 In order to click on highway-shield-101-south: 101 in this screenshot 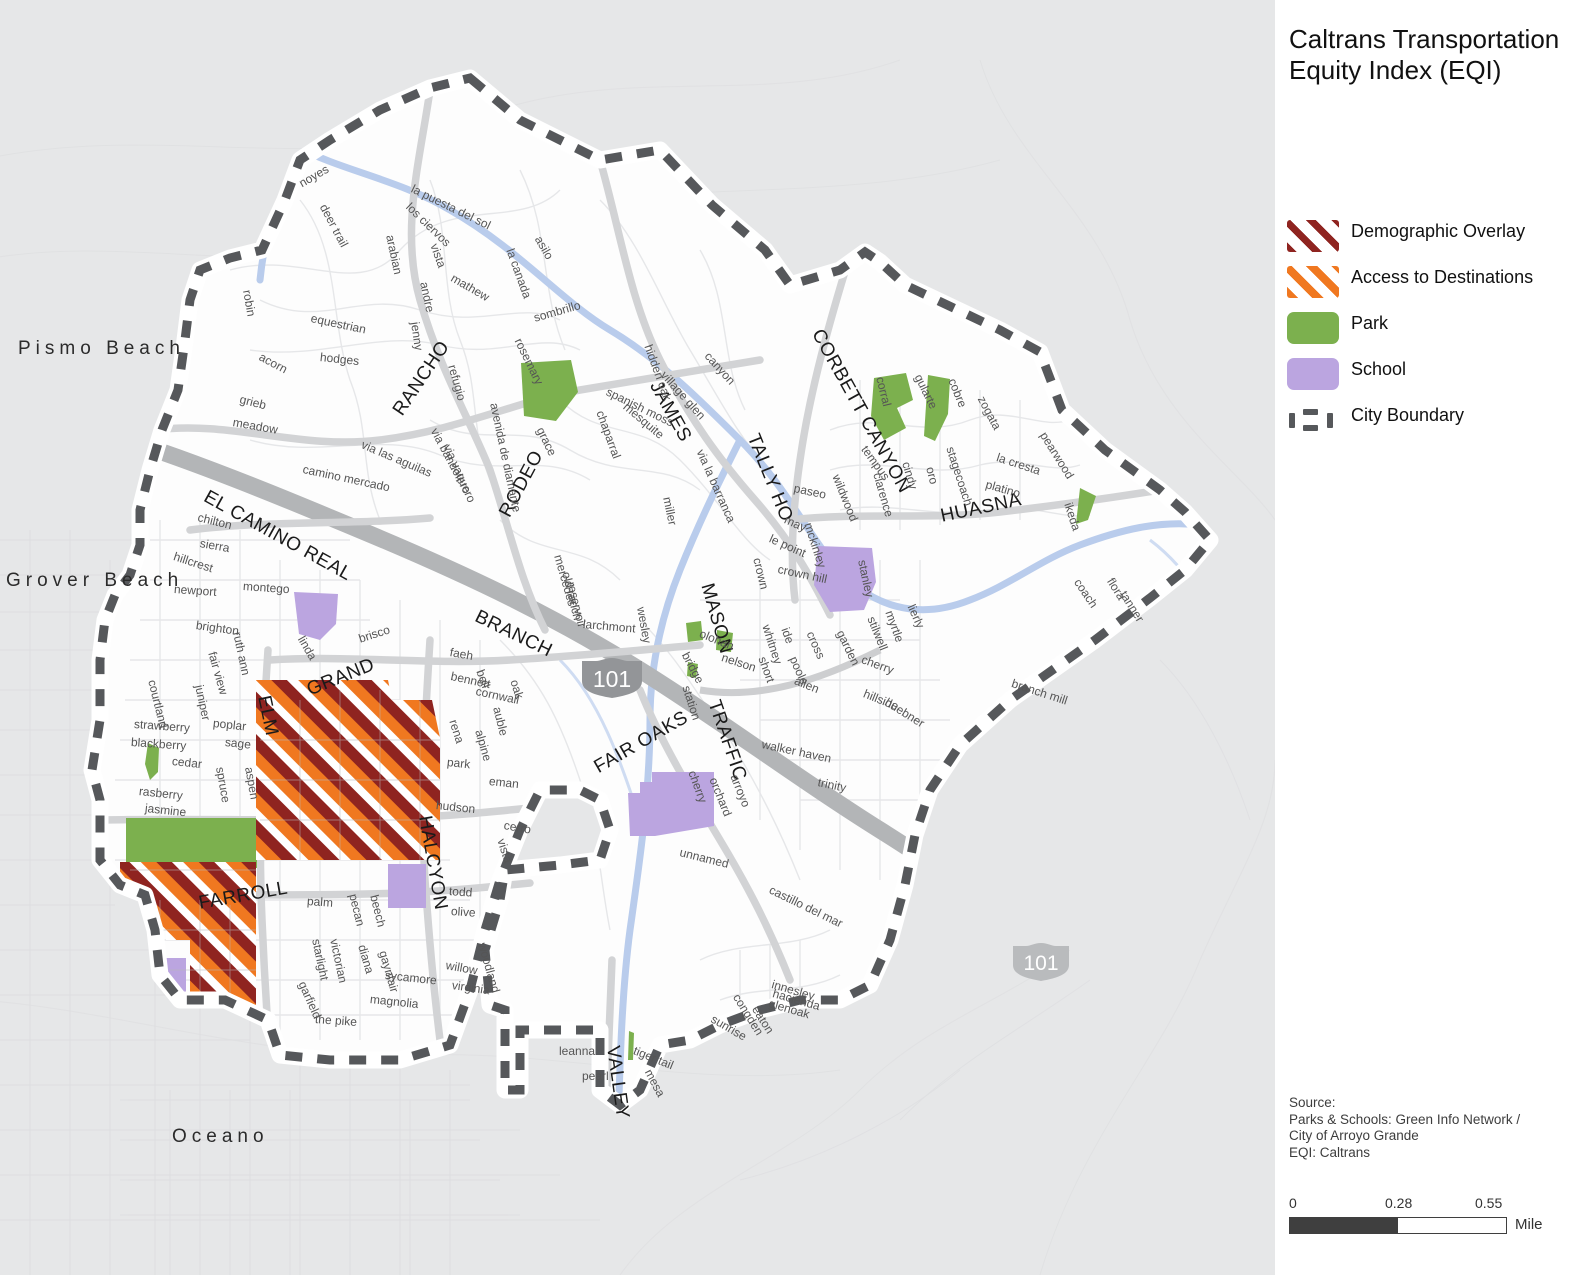, I will do `click(1041, 962)`.